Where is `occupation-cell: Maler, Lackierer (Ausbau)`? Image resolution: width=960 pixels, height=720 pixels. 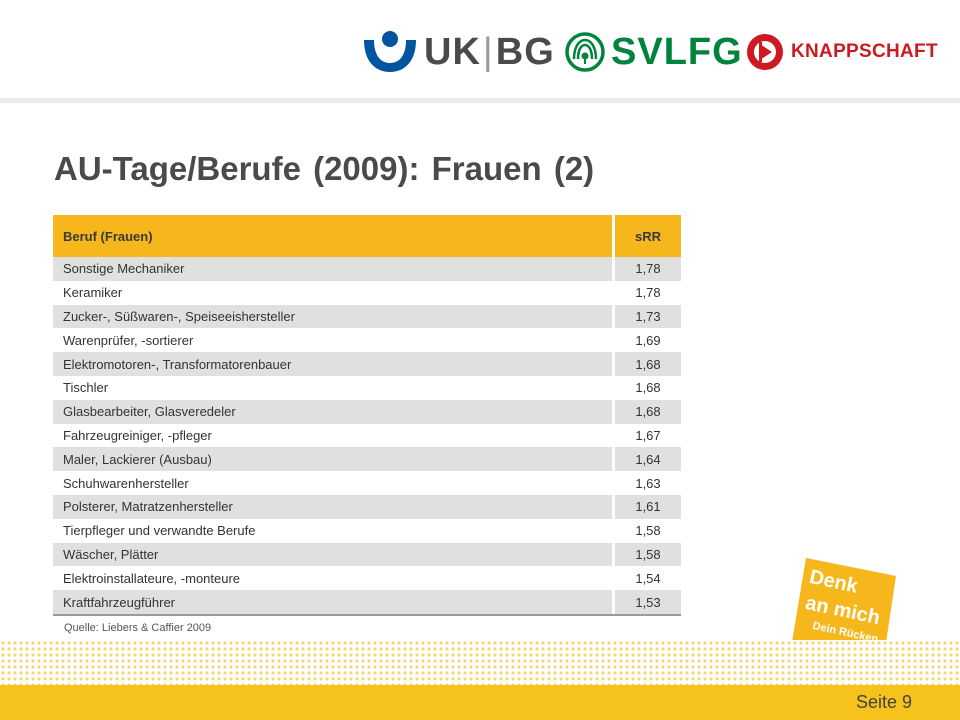
occupation-cell: Maler, Lackierer (Ausbau) is located at coordinates (332, 459).